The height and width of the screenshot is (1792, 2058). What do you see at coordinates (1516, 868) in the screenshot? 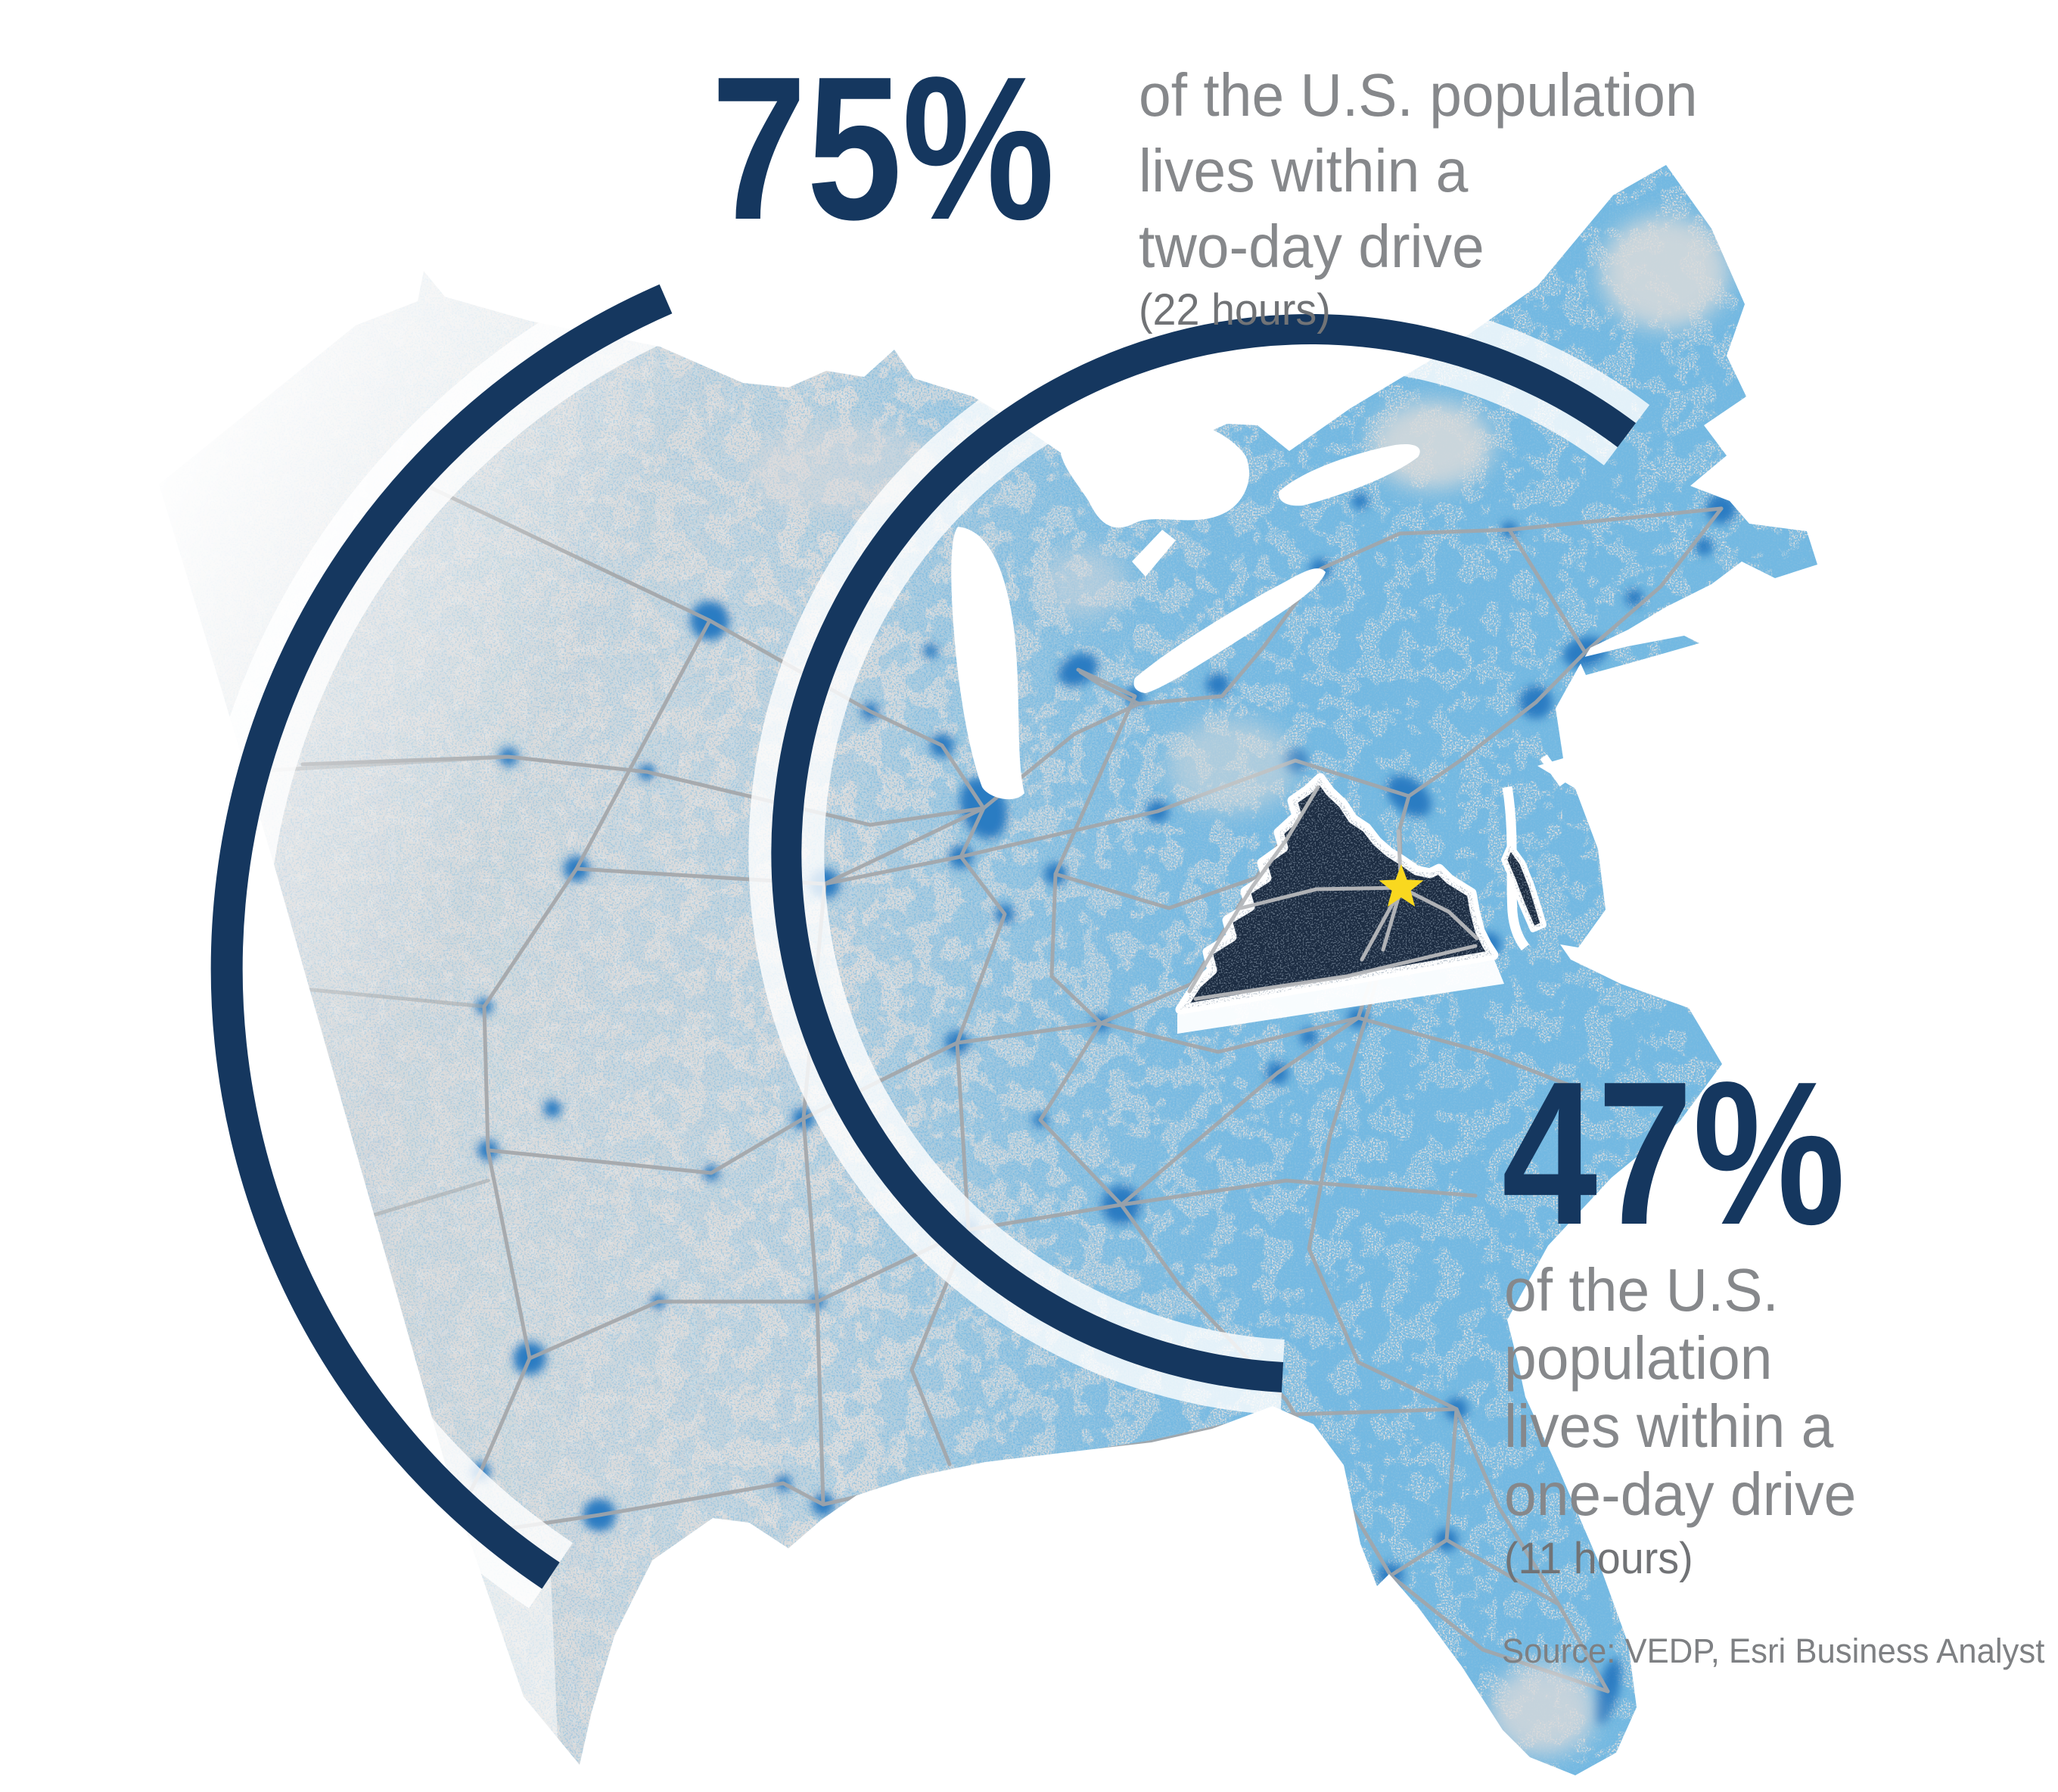
I see `chesapeake-bay` at bounding box center [1516, 868].